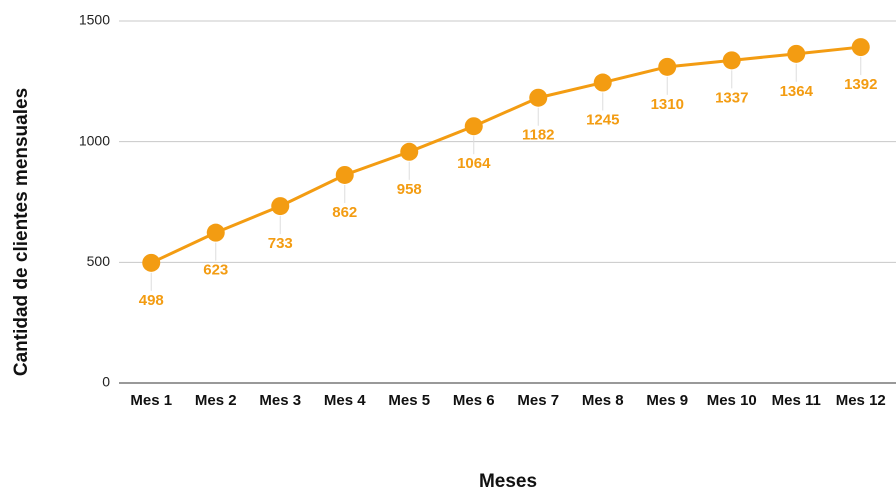 The width and height of the screenshot is (896, 490). What do you see at coordinates (731, 400) in the screenshot?
I see `x-tick-label: Mes 10` at bounding box center [731, 400].